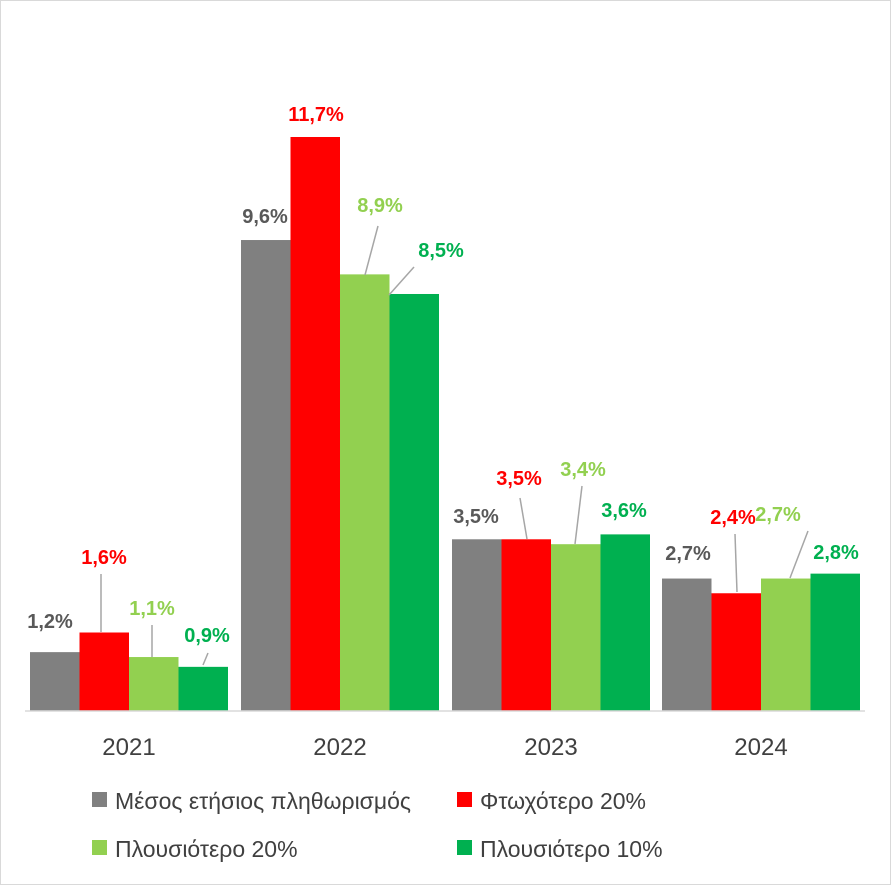  What do you see at coordinates (836, 553) in the screenshot?
I see `data-label-2024-series-4: 2,8%` at bounding box center [836, 553].